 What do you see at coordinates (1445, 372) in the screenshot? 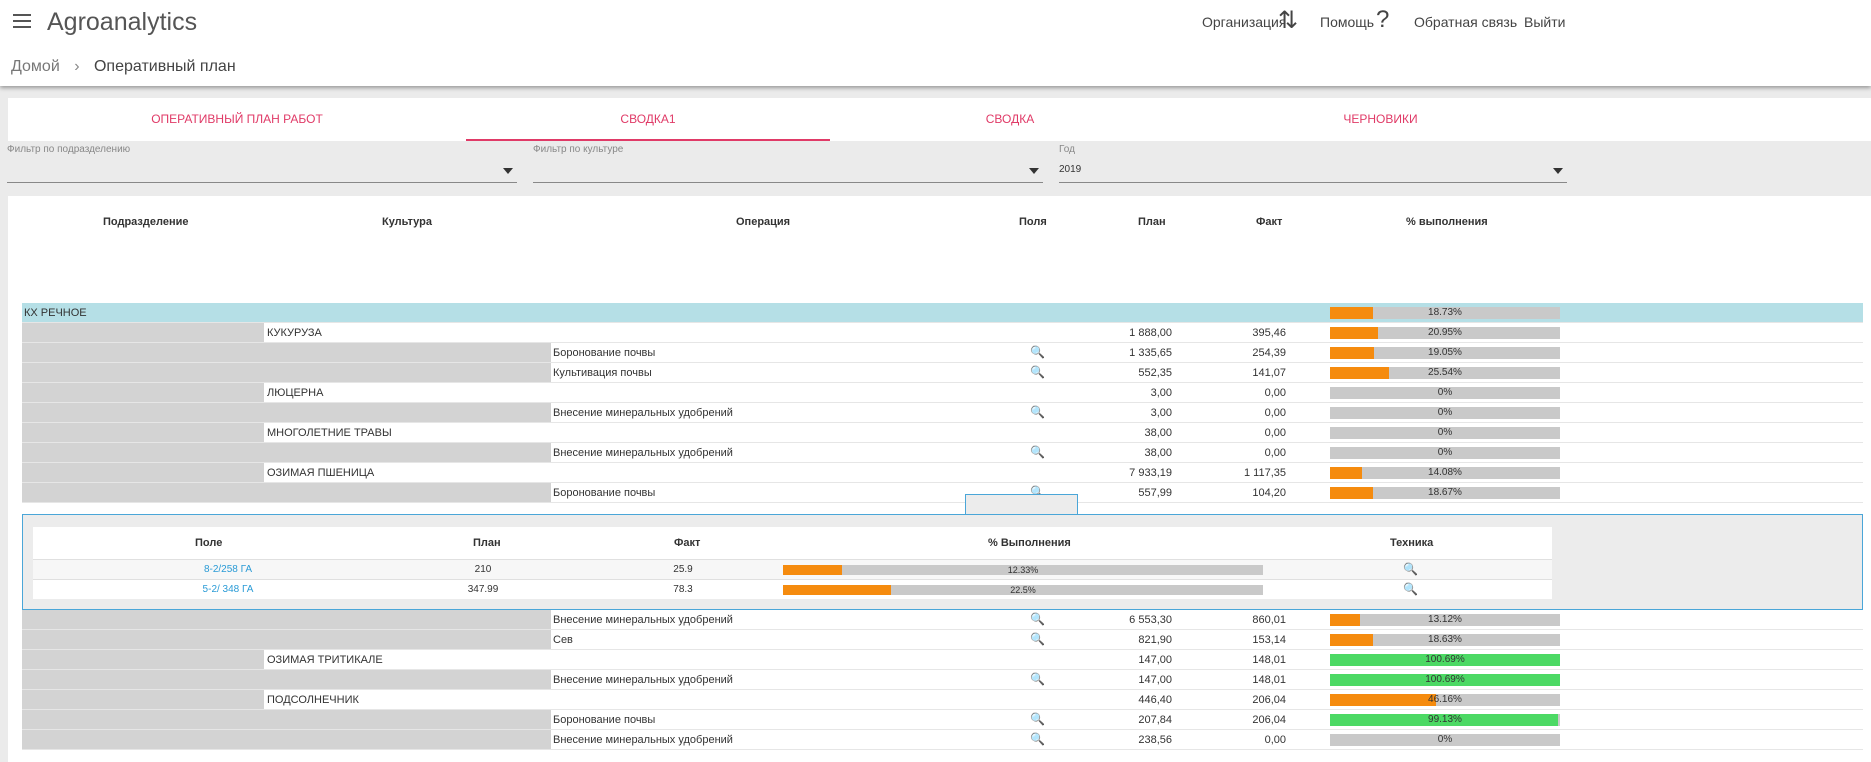
I see `progress-label: 25.54%` at bounding box center [1445, 372].